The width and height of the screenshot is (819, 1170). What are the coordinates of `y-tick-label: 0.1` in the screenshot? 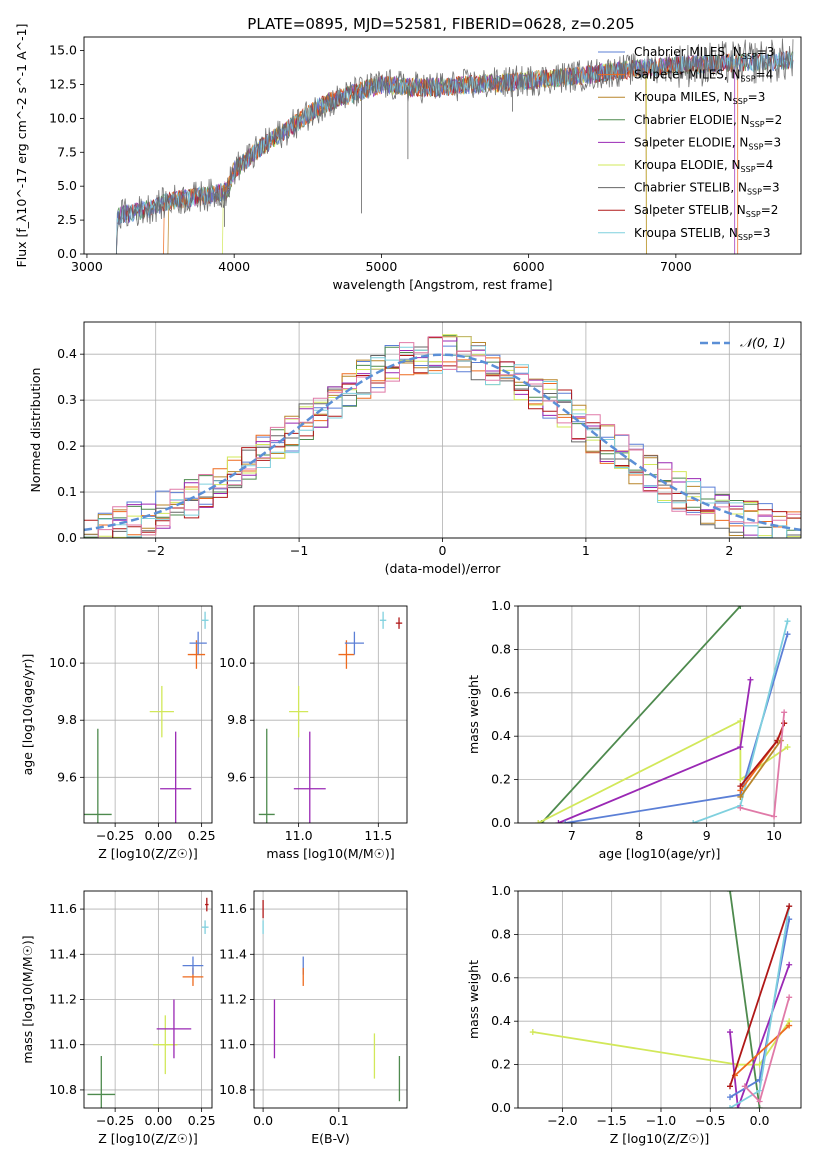 It's located at (67, 491).